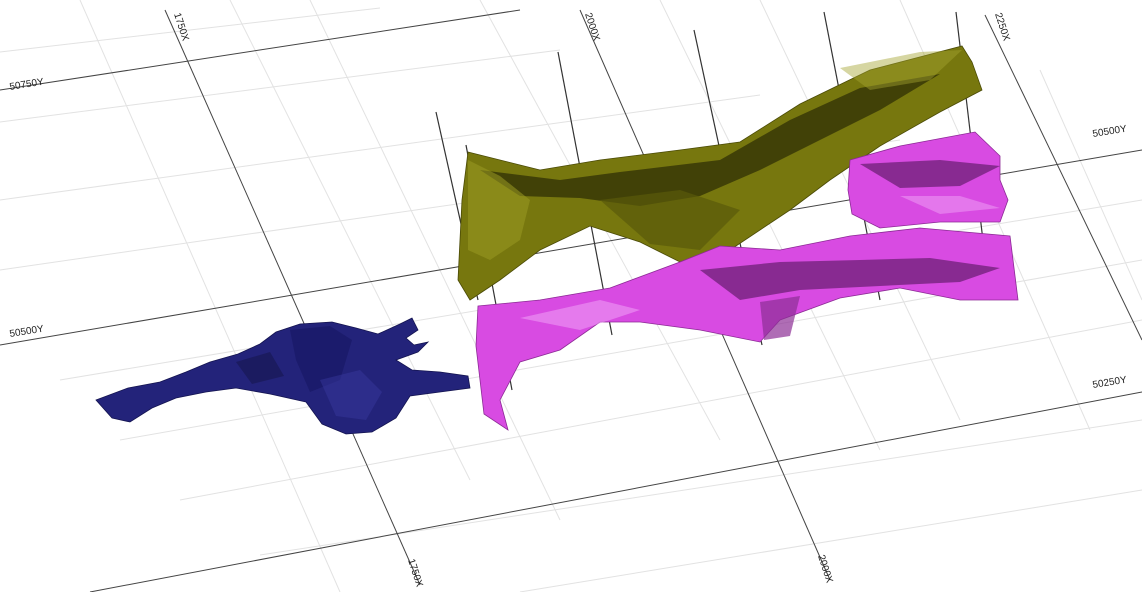 The height and width of the screenshot is (592, 1142). What do you see at coordinates (1001, 27) in the screenshot?
I see `grid-label-top-x-2250: 2250X` at bounding box center [1001, 27].